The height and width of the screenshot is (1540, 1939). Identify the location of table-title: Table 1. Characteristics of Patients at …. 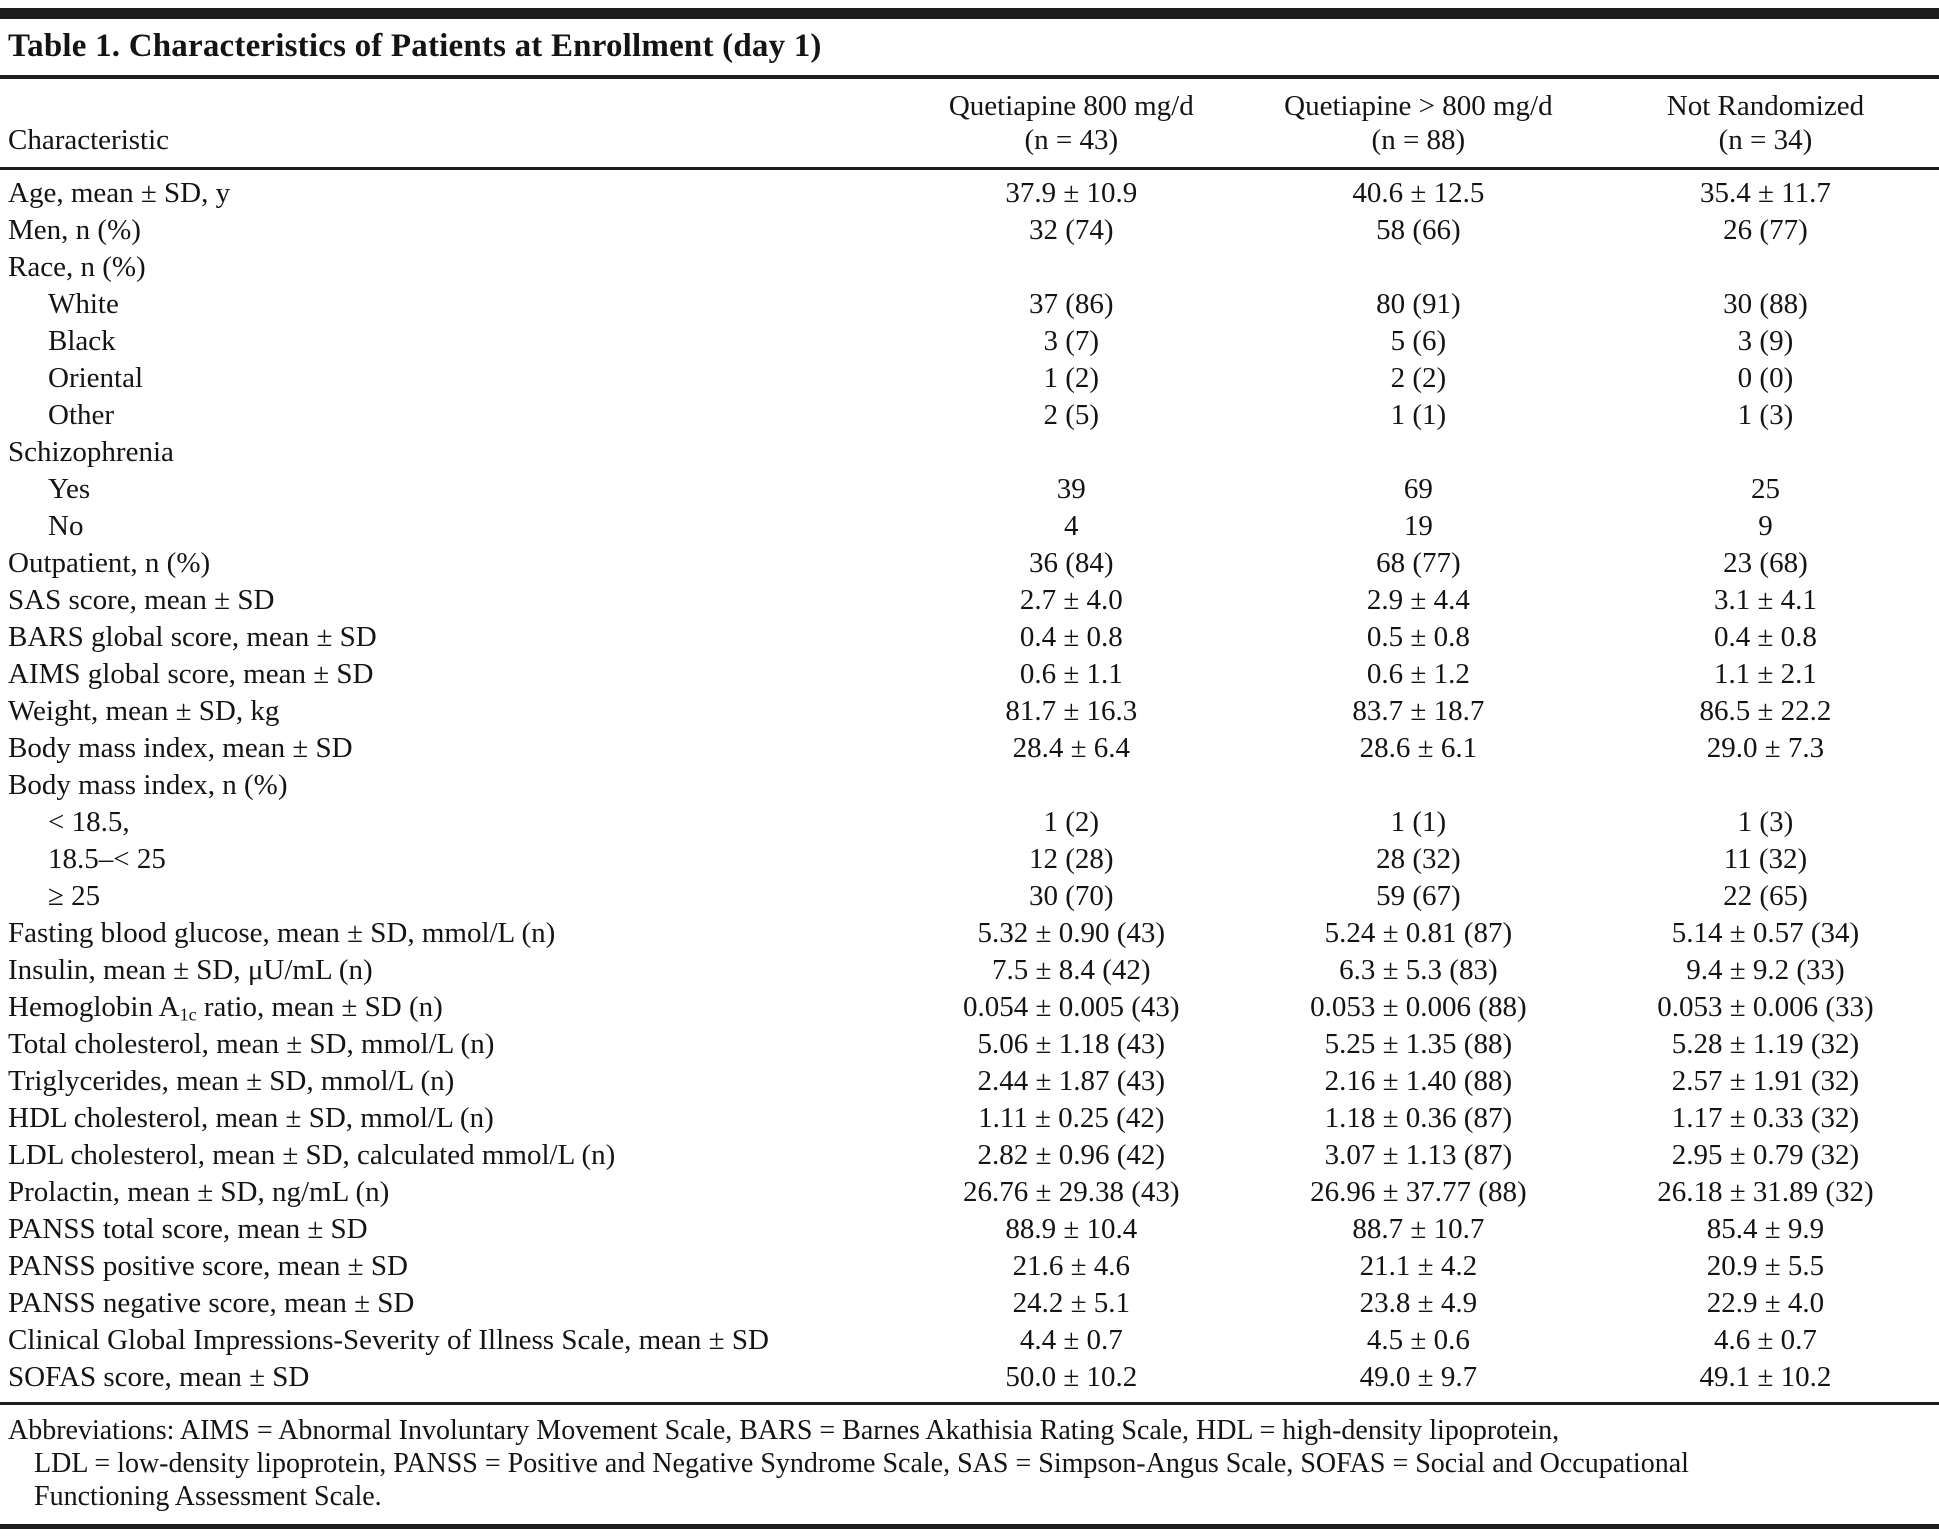
(969, 49).